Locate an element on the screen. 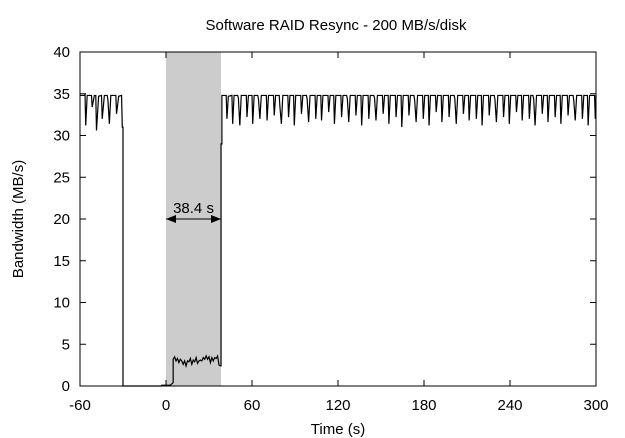 The height and width of the screenshot is (438, 625). x-tick-label: -60 is located at coordinates (80, 405).